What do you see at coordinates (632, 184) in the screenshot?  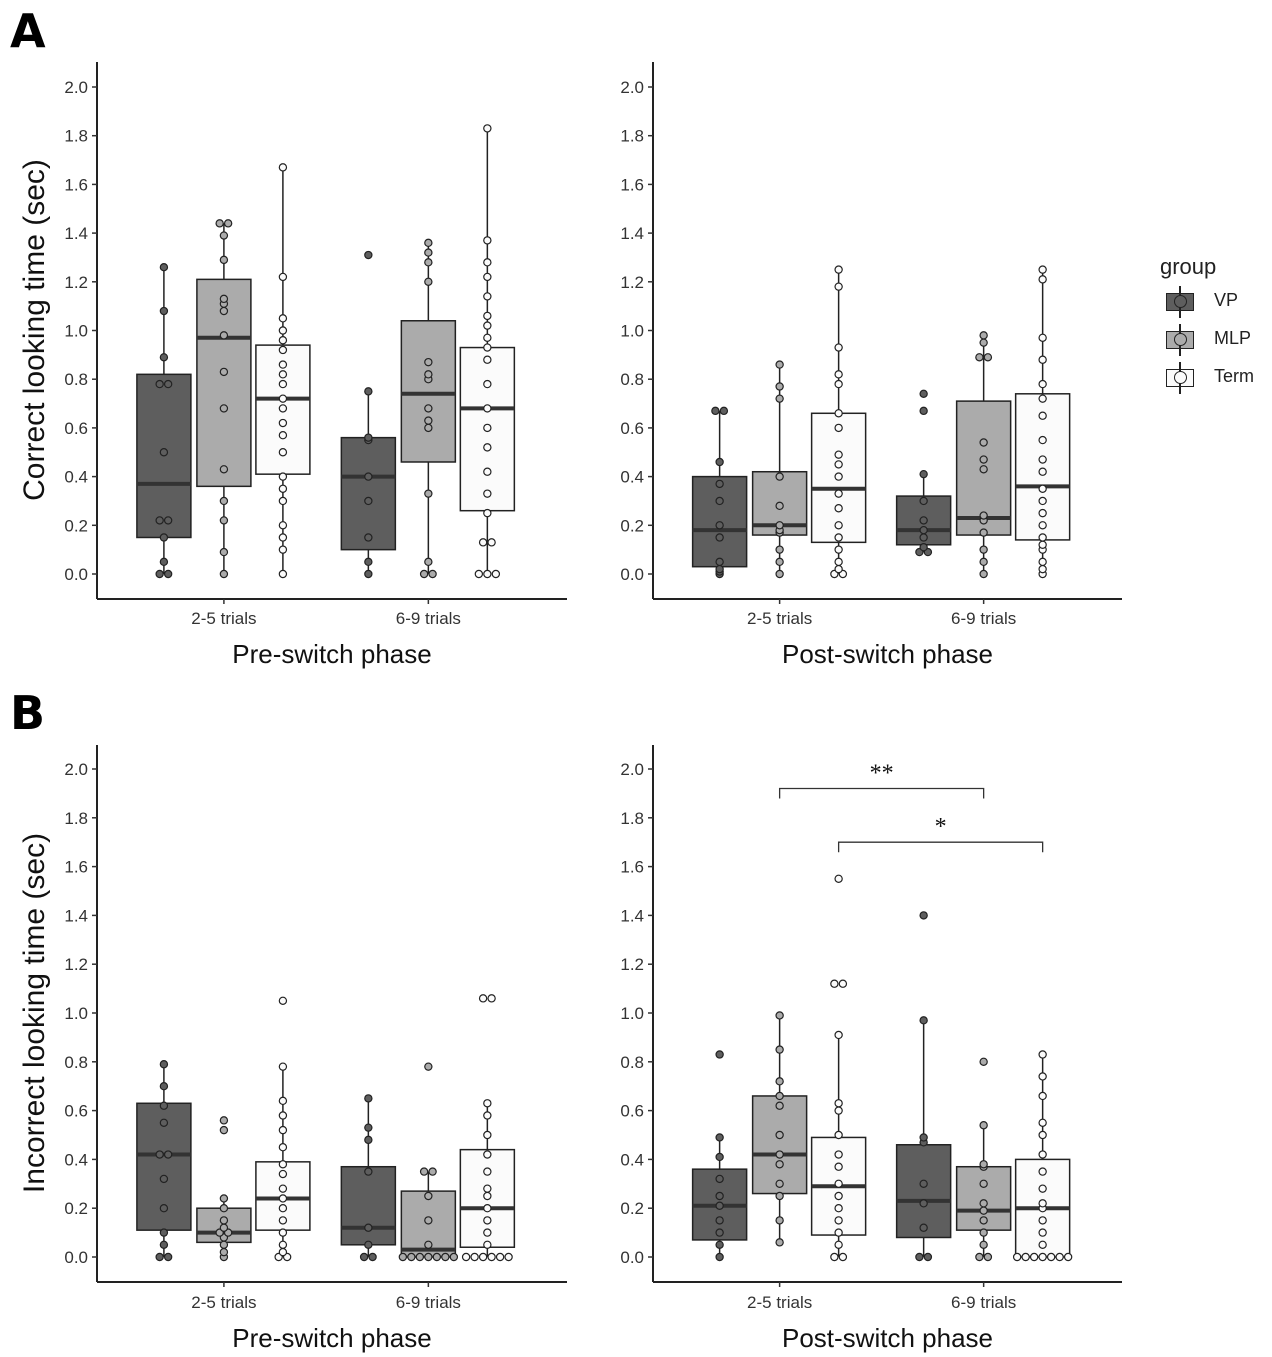 I see `chart2-y-tick-label: 1.6` at bounding box center [632, 184].